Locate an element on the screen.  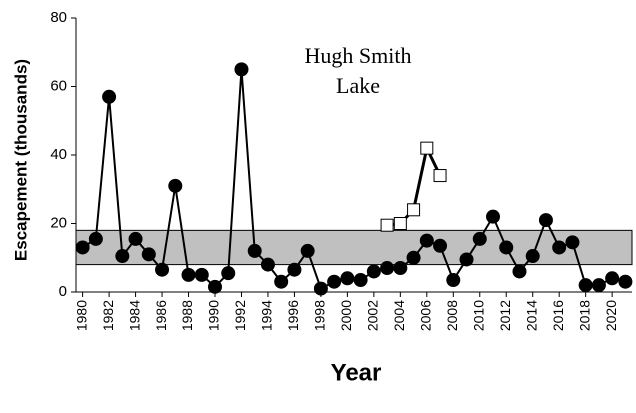
x-tick-label: 2010 is located at coordinates (478, 315).